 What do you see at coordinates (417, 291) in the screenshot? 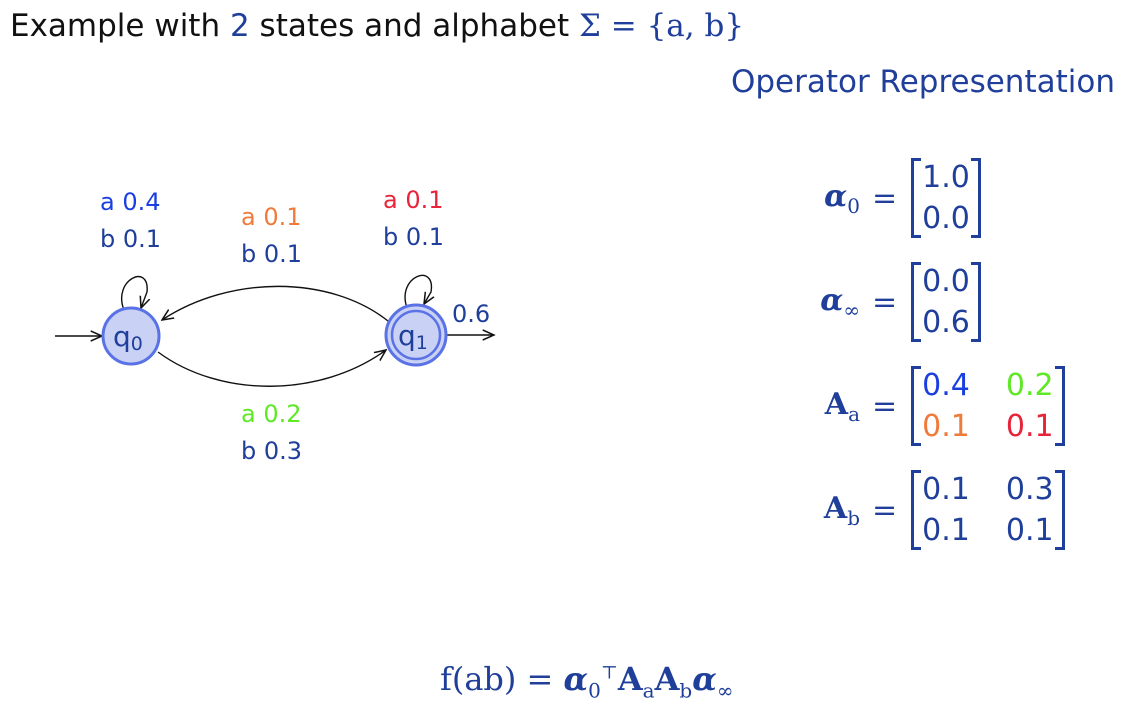
I see `self-loop-q1` at bounding box center [417, 291].